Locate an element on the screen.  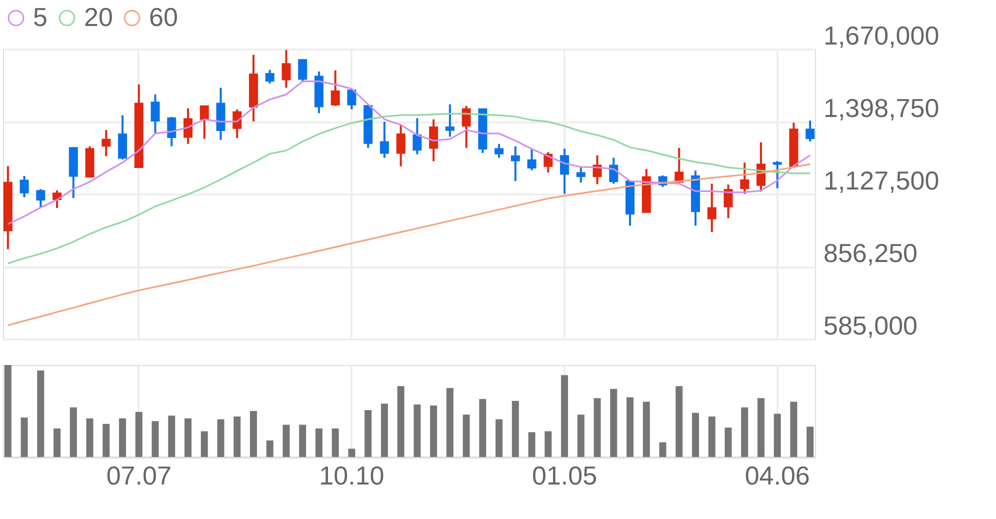
legend-label: 20 is located at coordinates (98, 17).